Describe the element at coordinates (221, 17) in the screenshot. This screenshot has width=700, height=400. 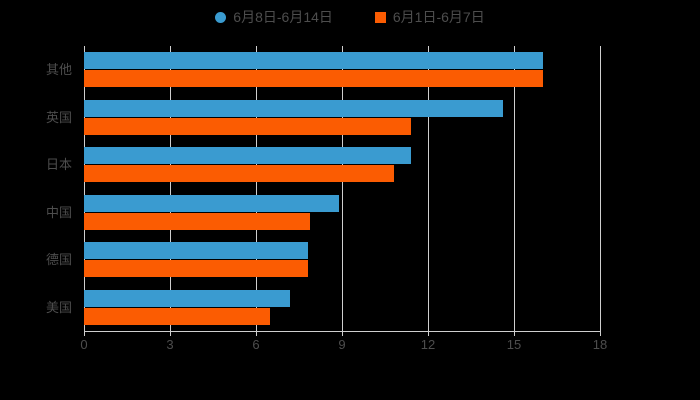
I see `legend-circle-icon` at that location.